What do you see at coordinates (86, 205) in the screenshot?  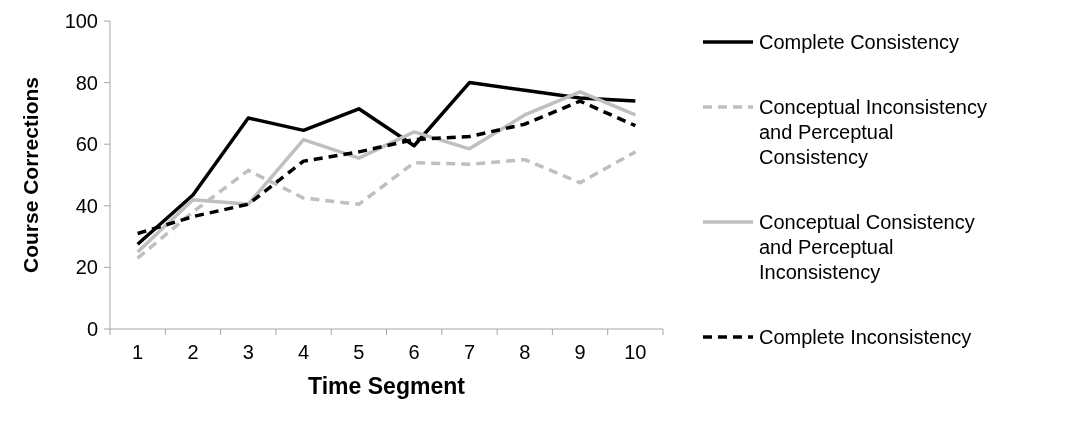 I see `y-tick-label: 40` at bounding box center [86, 205].